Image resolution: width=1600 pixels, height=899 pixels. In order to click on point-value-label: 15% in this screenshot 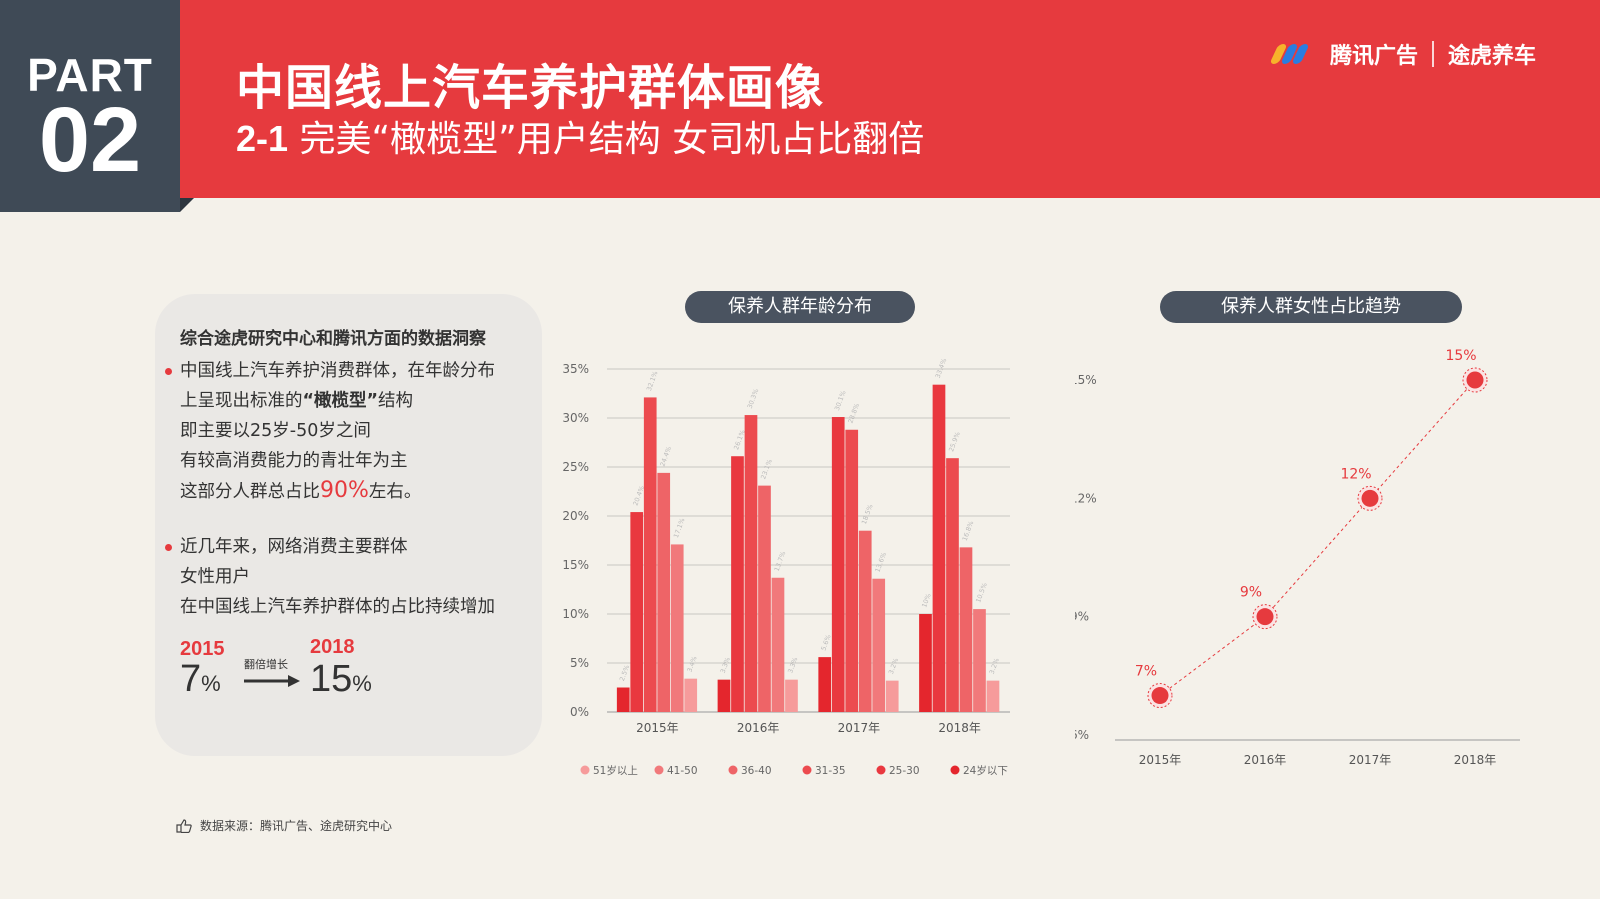, I will do `click(1460, 356)`.